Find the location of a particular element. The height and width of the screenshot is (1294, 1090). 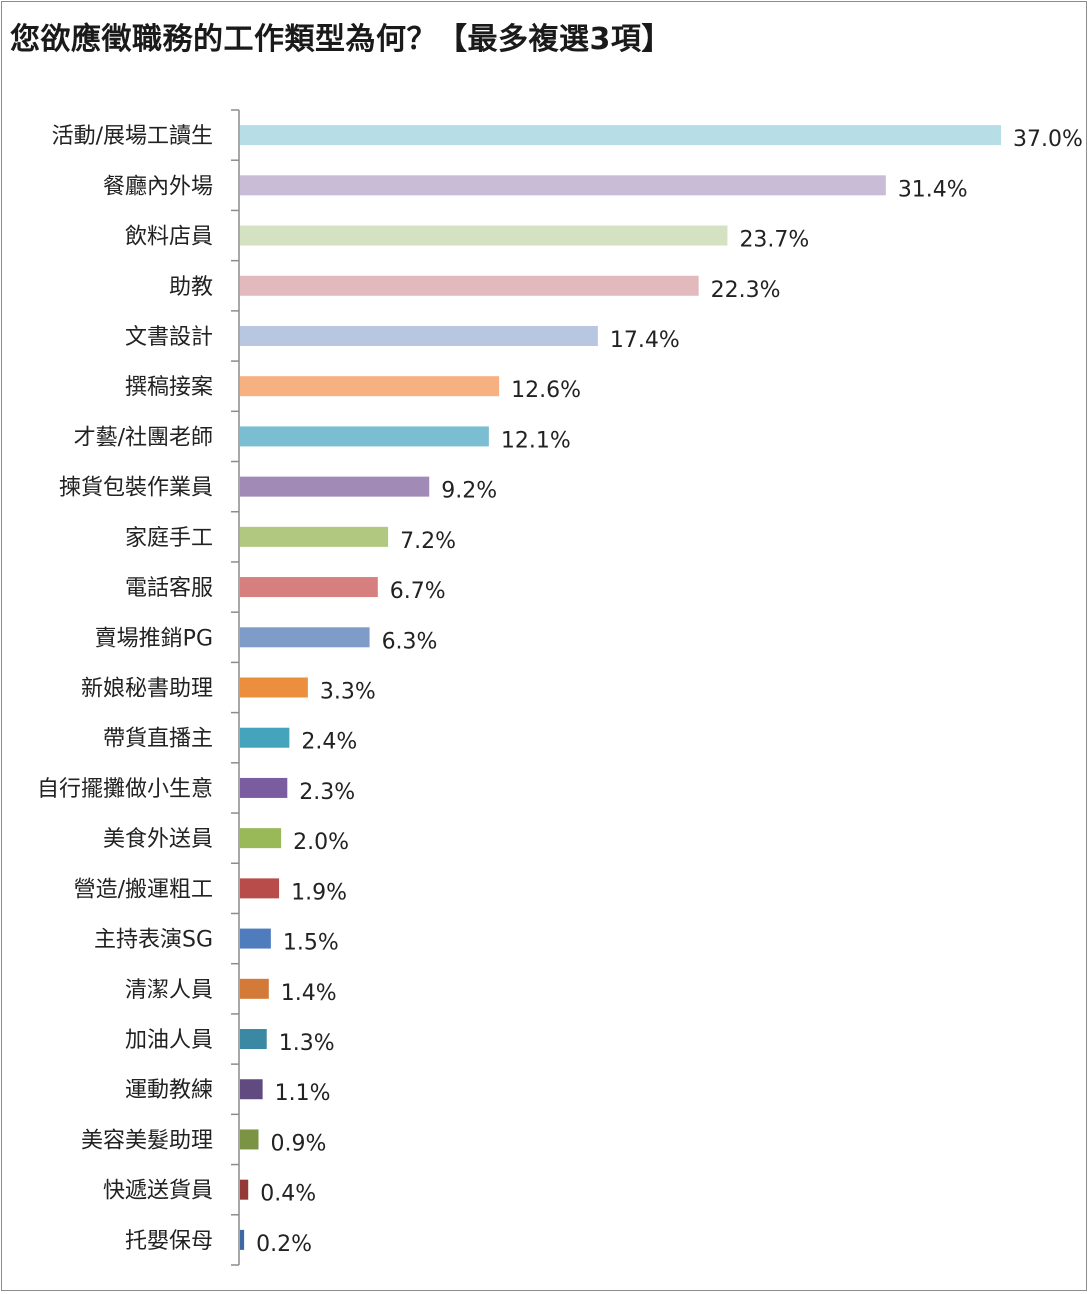

data-label: 23.7% is located at coordinates (774, 240).